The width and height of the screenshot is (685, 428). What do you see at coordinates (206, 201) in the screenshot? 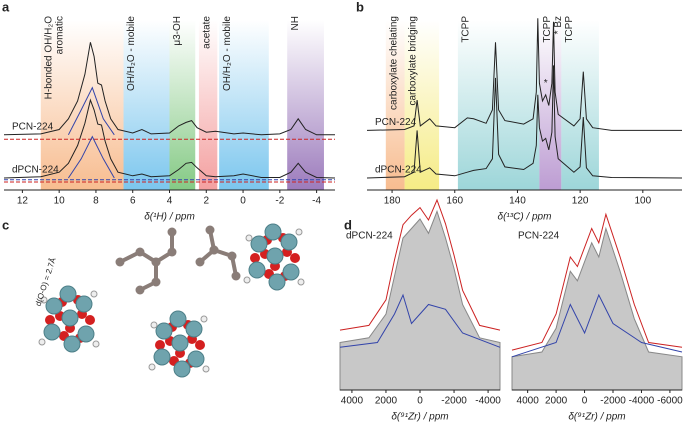
I see `x-tick-label: 2` at bounding box center [206, 201].